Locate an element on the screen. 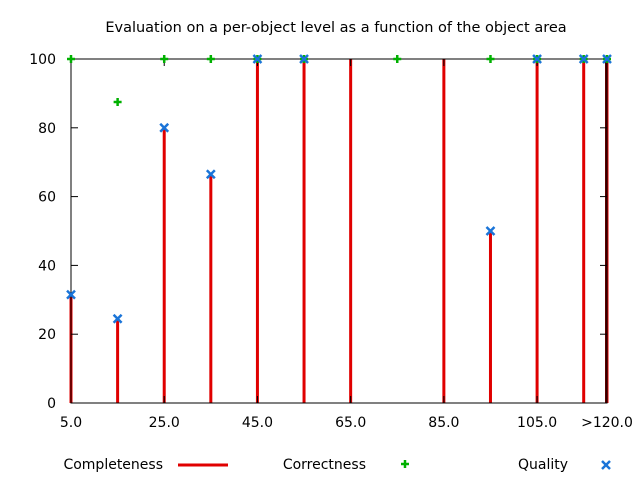 The height and width of the screenshot is (480, 640). legend-label: Completeness is located at coordinates (113, 465).